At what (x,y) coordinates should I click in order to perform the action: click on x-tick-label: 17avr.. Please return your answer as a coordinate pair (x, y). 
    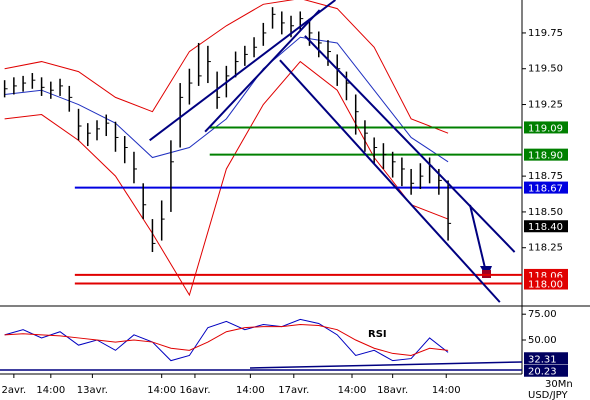
    Looking at the image, I should click on (293, 390).